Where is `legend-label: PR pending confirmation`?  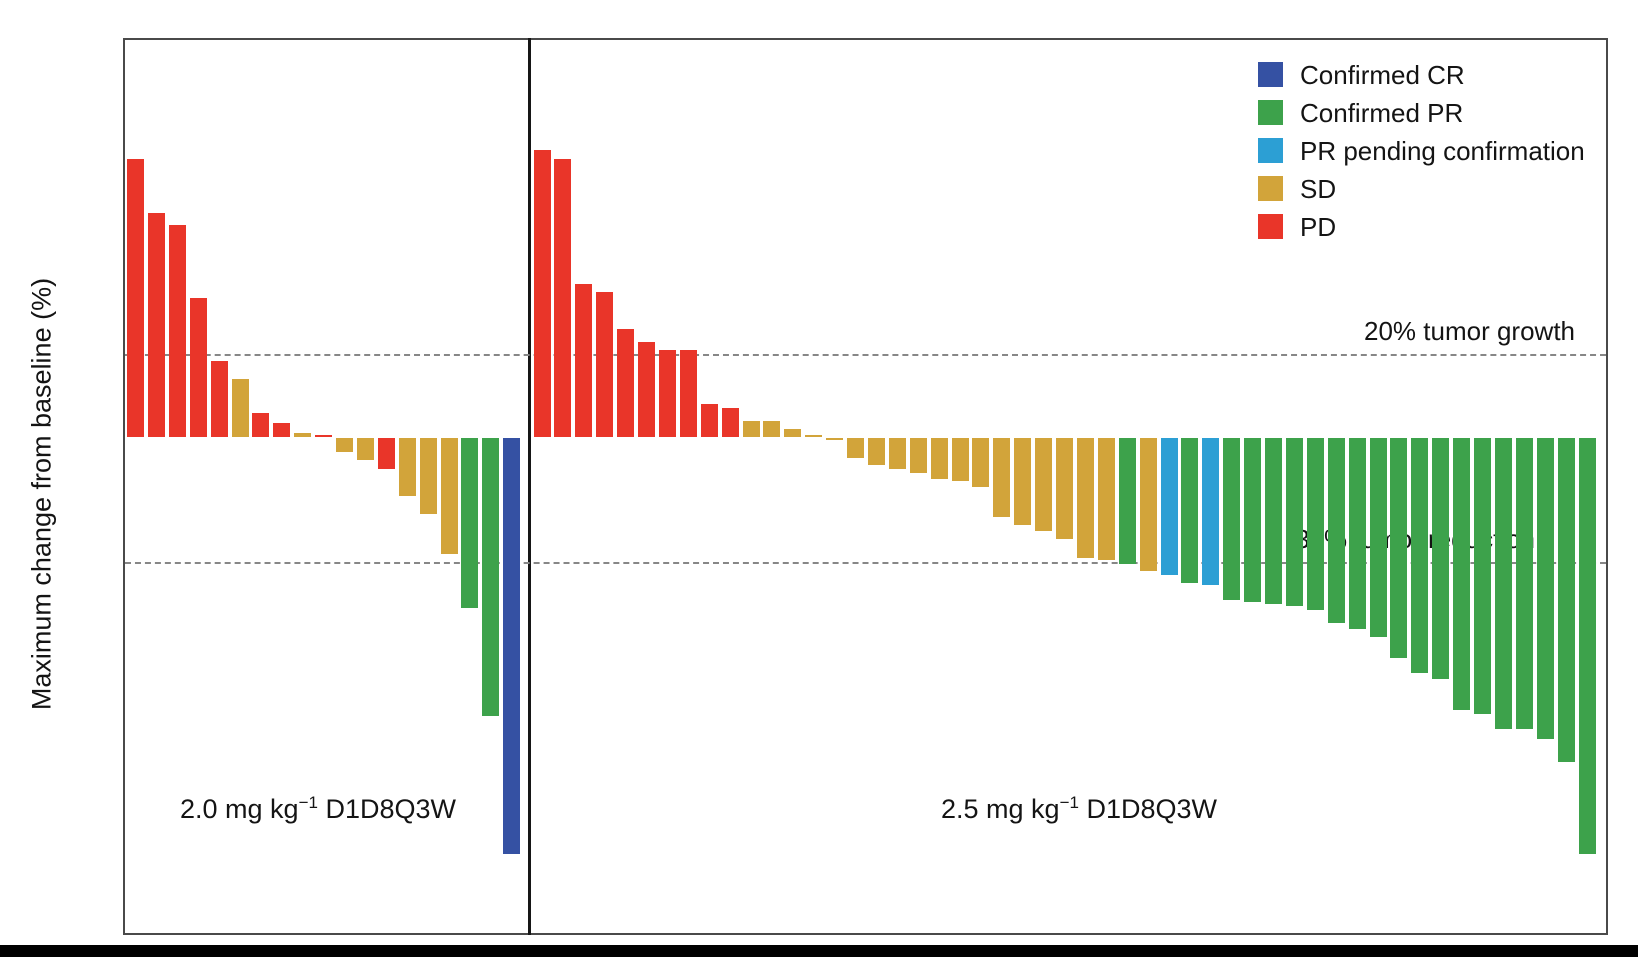
legend-label: PR pending confirmation is located at coordinates (1442, 151).